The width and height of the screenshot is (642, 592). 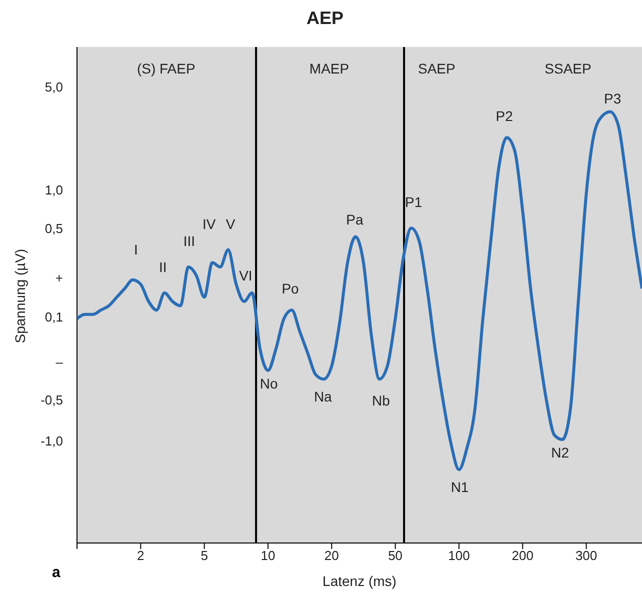 I want to click on text: -1,0, so click(x=51, y=440).